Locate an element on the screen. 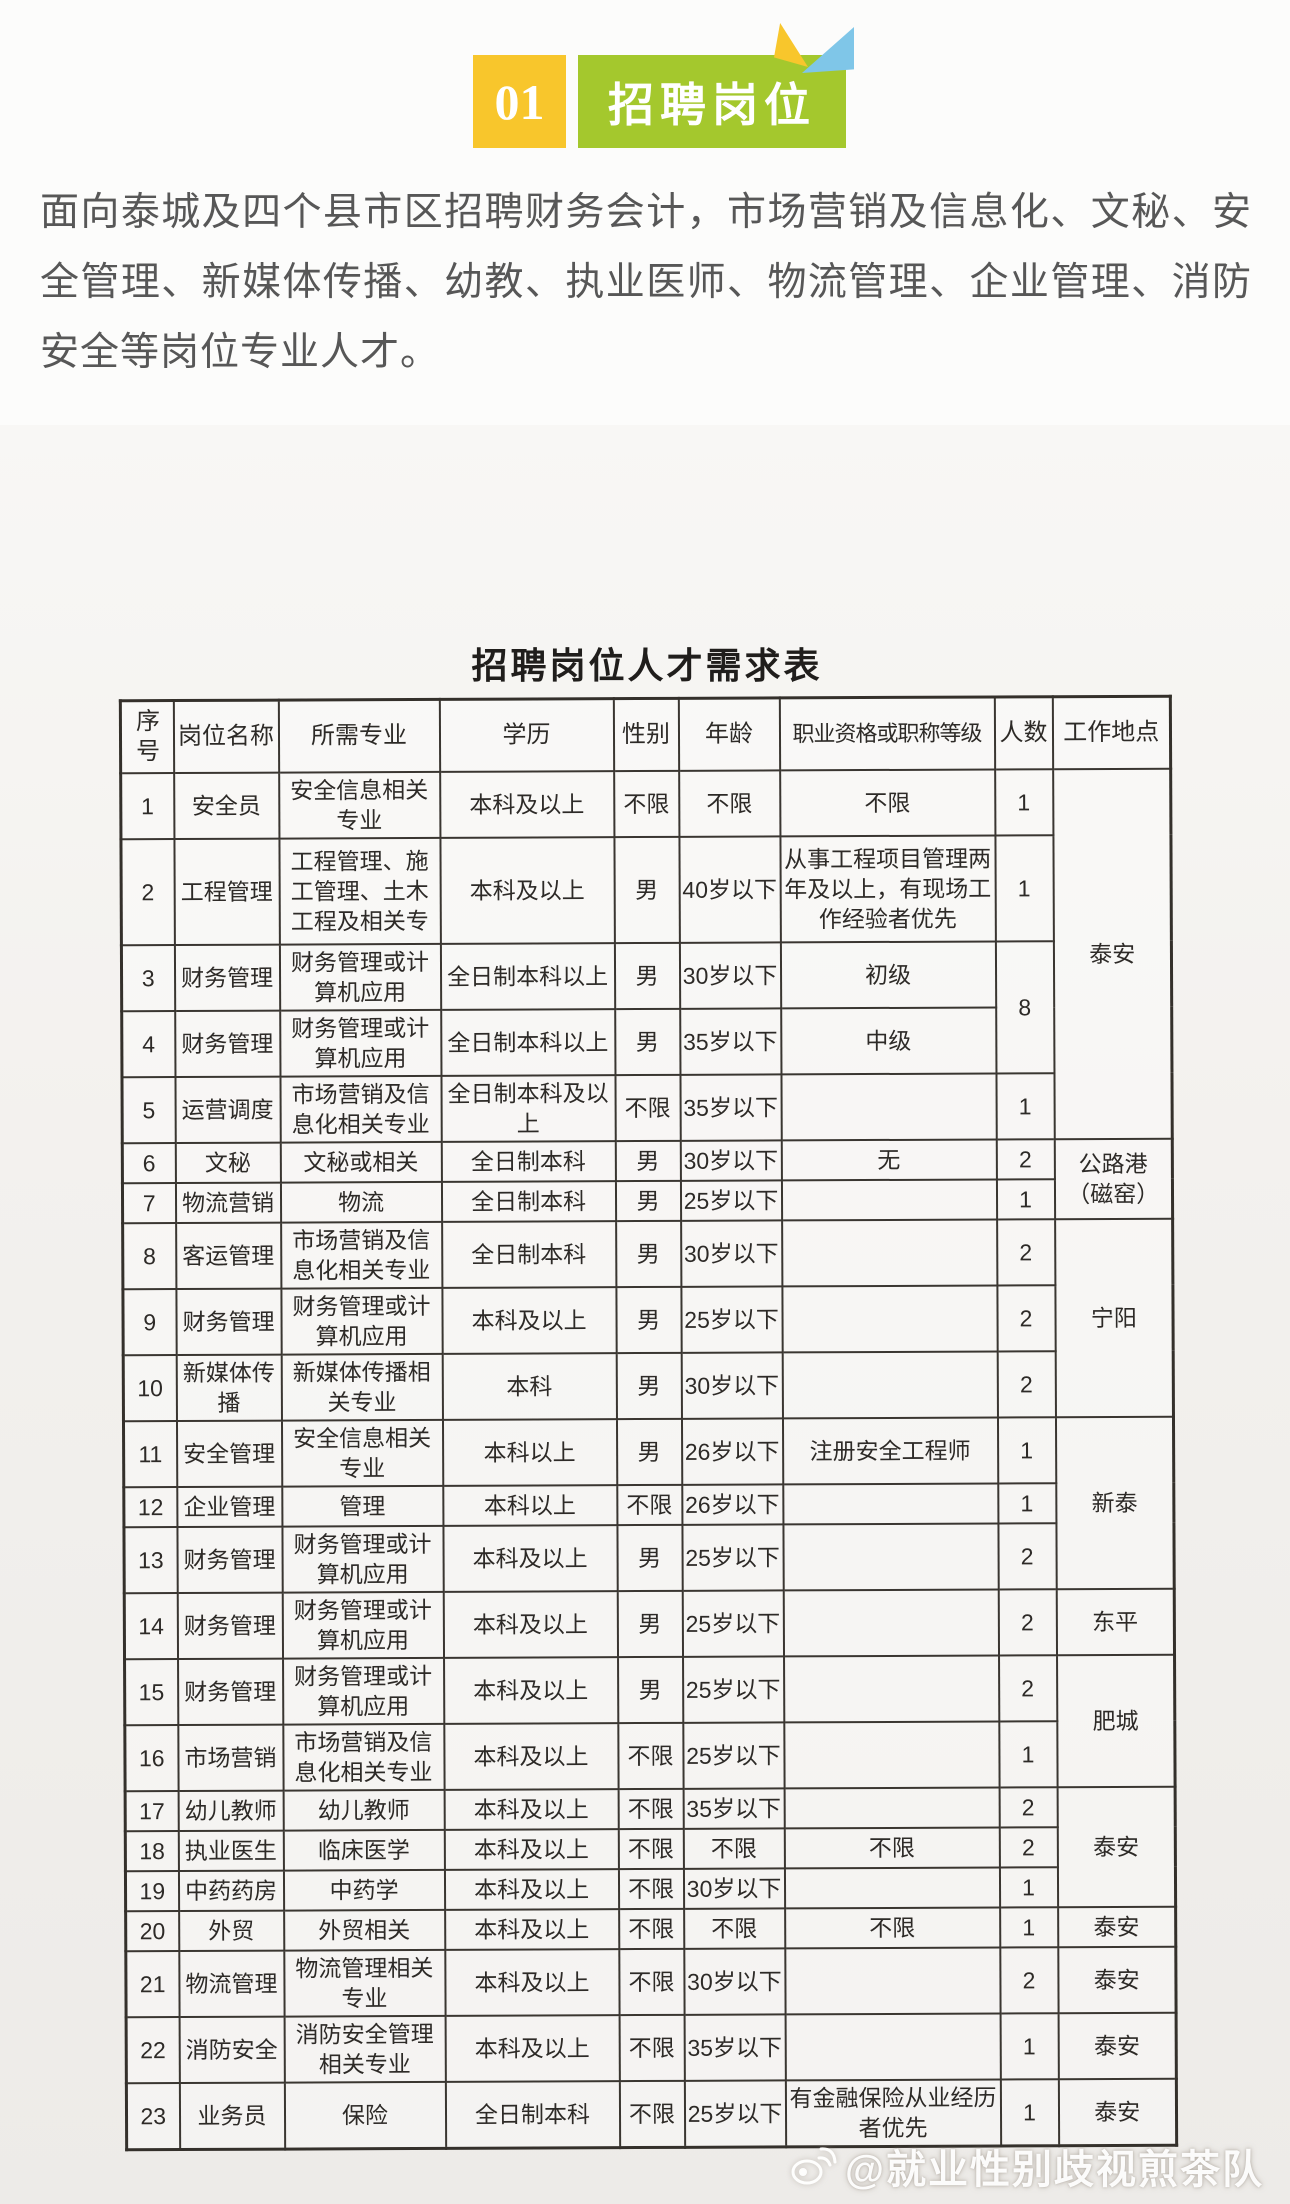 This screenshot has height=2204, width=1290. position-name-cell: 安全员 is located at coordinates (226, 805).